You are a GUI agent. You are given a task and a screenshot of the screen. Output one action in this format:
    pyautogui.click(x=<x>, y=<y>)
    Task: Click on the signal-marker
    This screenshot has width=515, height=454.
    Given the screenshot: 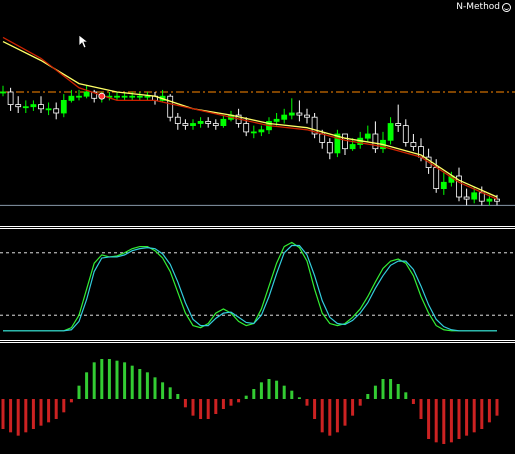 What is the action you would take?
    pyautogui.click(x=102, y=96)
    